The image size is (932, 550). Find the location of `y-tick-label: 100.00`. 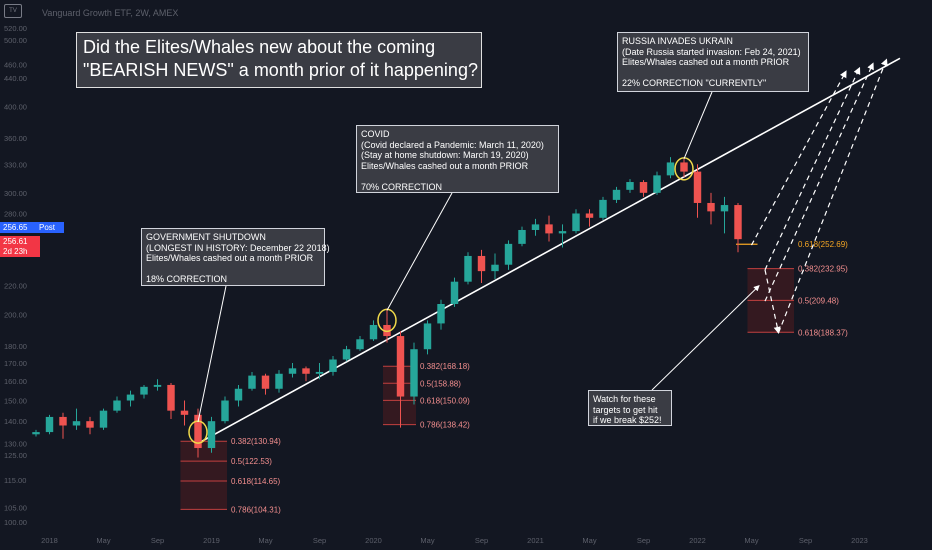

y-tick-label: 100.00 is located at coordinates (15, 522).